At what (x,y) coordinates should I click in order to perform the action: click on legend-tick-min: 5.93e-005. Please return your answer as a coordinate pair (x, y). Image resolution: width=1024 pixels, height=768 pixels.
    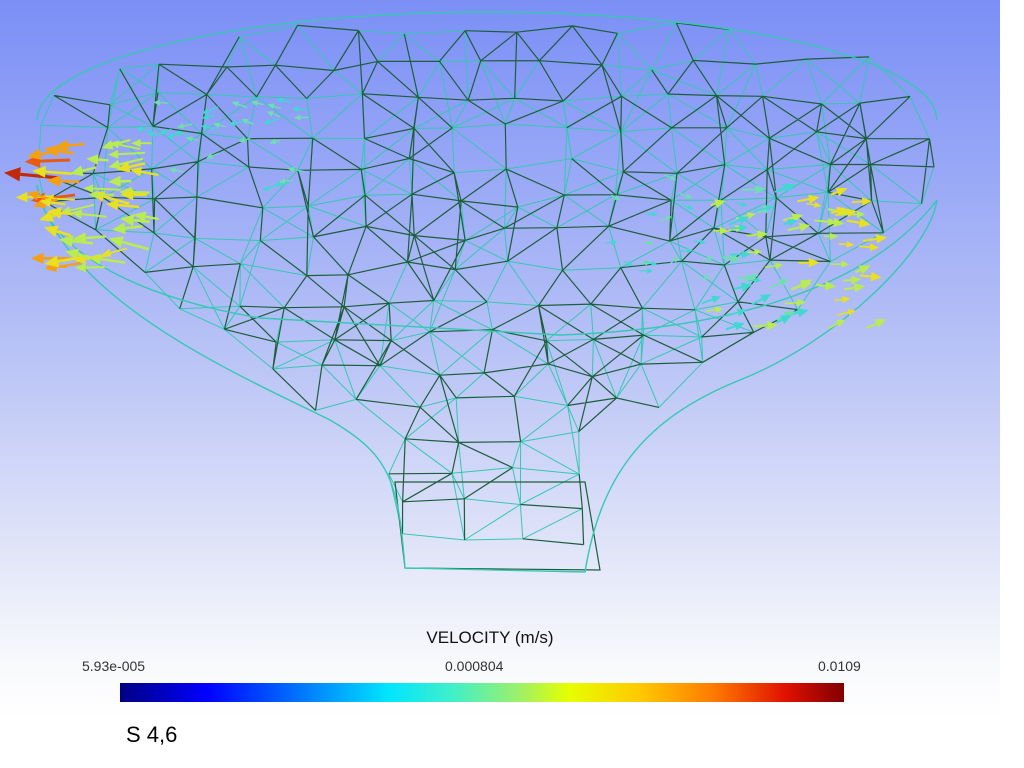
    Looking at the image, I should click on (114, 666).